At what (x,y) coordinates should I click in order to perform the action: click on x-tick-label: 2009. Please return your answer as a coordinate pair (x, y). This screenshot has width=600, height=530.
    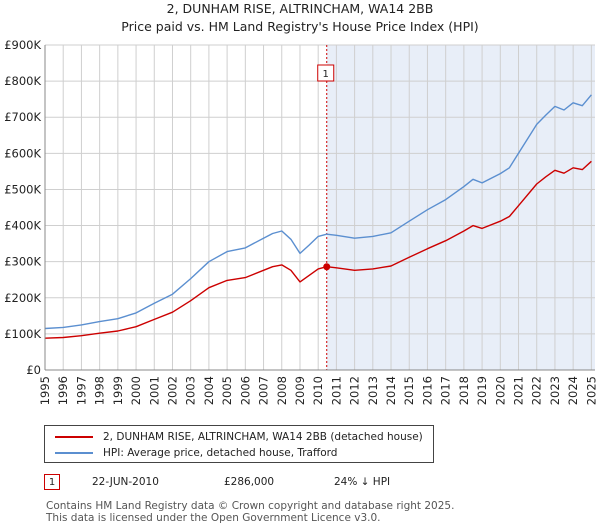
    Looking at the image, I should click on (300, 390).